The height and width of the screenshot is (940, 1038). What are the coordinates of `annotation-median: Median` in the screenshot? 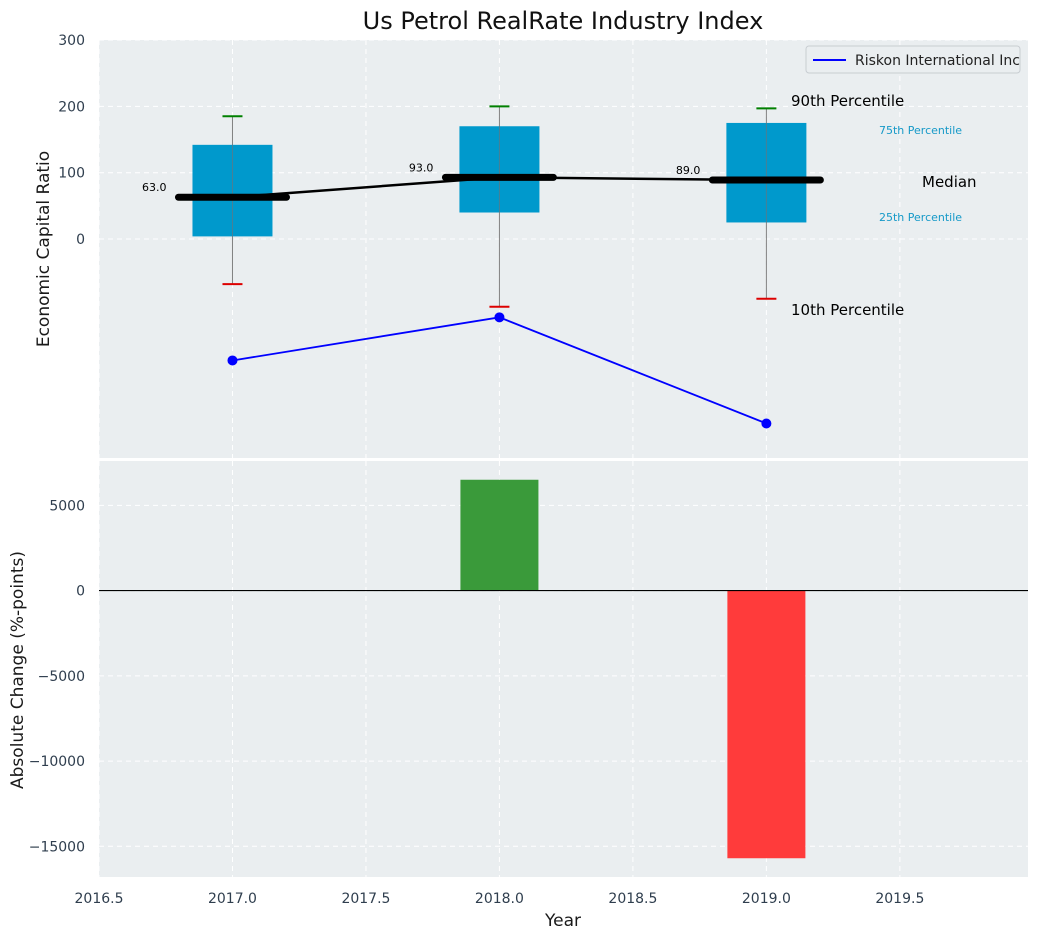 It's located at (949, 182).